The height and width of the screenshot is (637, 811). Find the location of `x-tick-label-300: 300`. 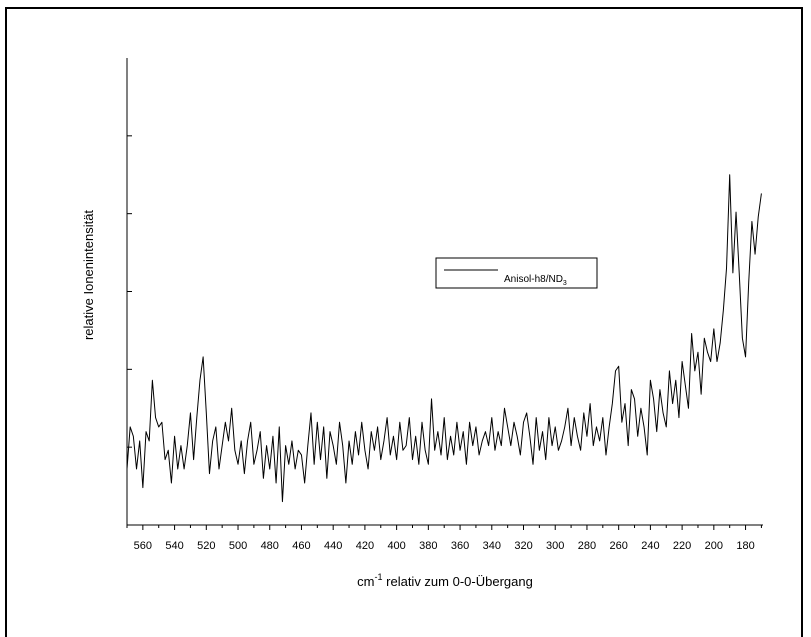

x-tick-label-300: 300 is located at coordinates (555, 546).